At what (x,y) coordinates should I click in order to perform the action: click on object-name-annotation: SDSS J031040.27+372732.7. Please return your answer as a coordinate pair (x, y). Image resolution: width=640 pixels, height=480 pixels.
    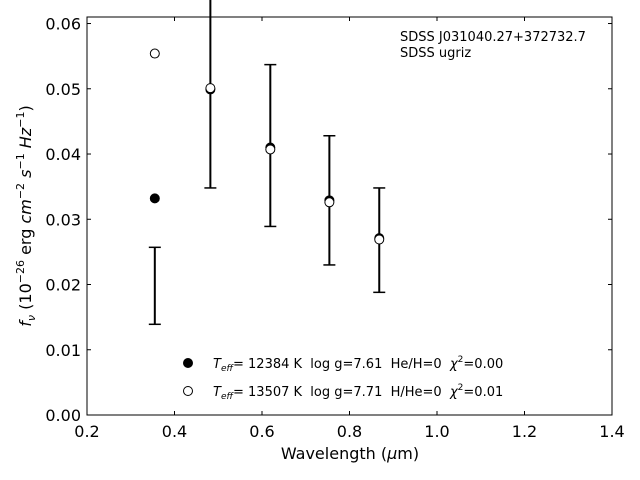
    Looking at the image, I should click on (493, 37).